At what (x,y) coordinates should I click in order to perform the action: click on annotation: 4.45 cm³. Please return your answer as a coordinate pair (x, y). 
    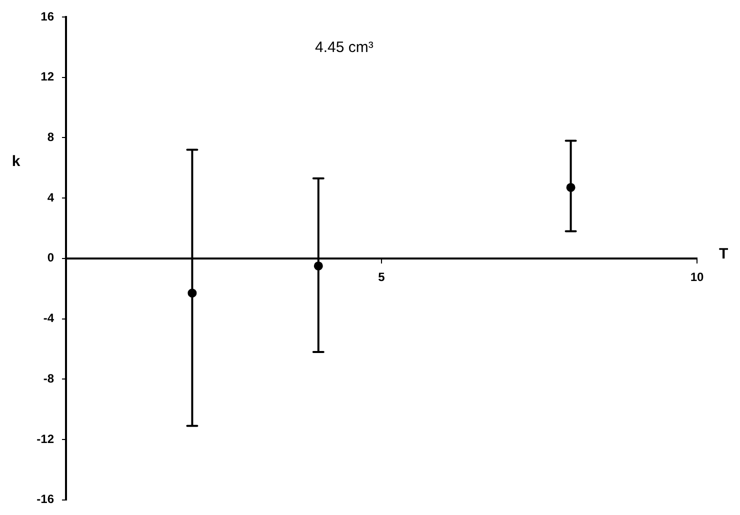
    Looking at the image, I should click on (344, 47).